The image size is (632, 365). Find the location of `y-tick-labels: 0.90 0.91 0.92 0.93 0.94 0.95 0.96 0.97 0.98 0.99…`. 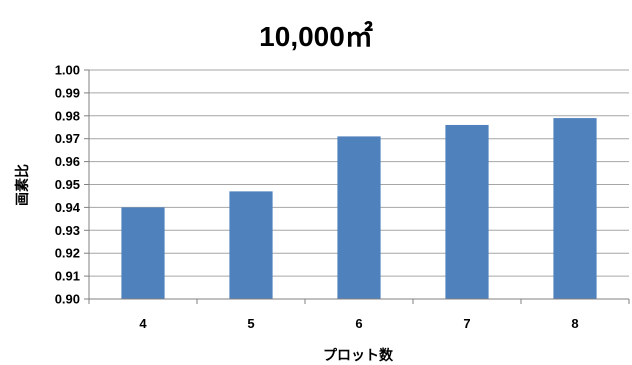

y-tick-labels: 0.90 0.91 0.92 0.93 0.94 0.95 0.96 0.97 0.98 0.99… is located at coordinates (68, 185).